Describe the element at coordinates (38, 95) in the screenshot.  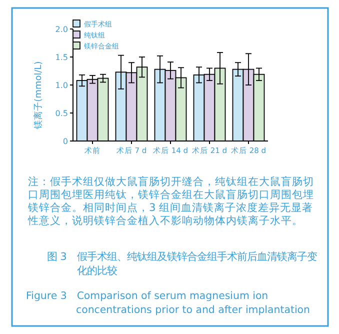
I see `y-axis-title: 镁离子(mmol/L)` at that location.